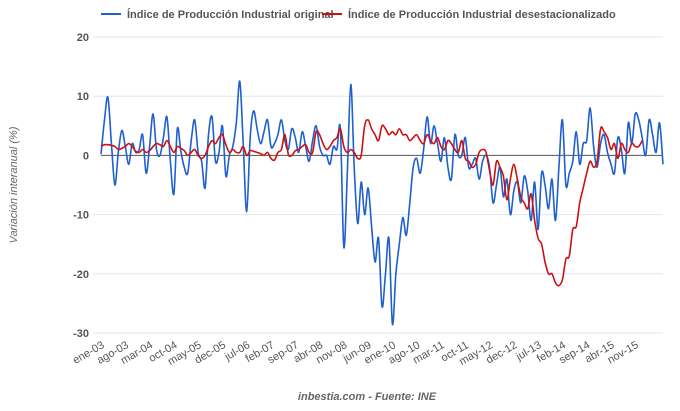 Image resolution: width=680 pixels, height=411 pixels. I want to click on y-axis-label: Variación interanual (%), so click(14, 184).